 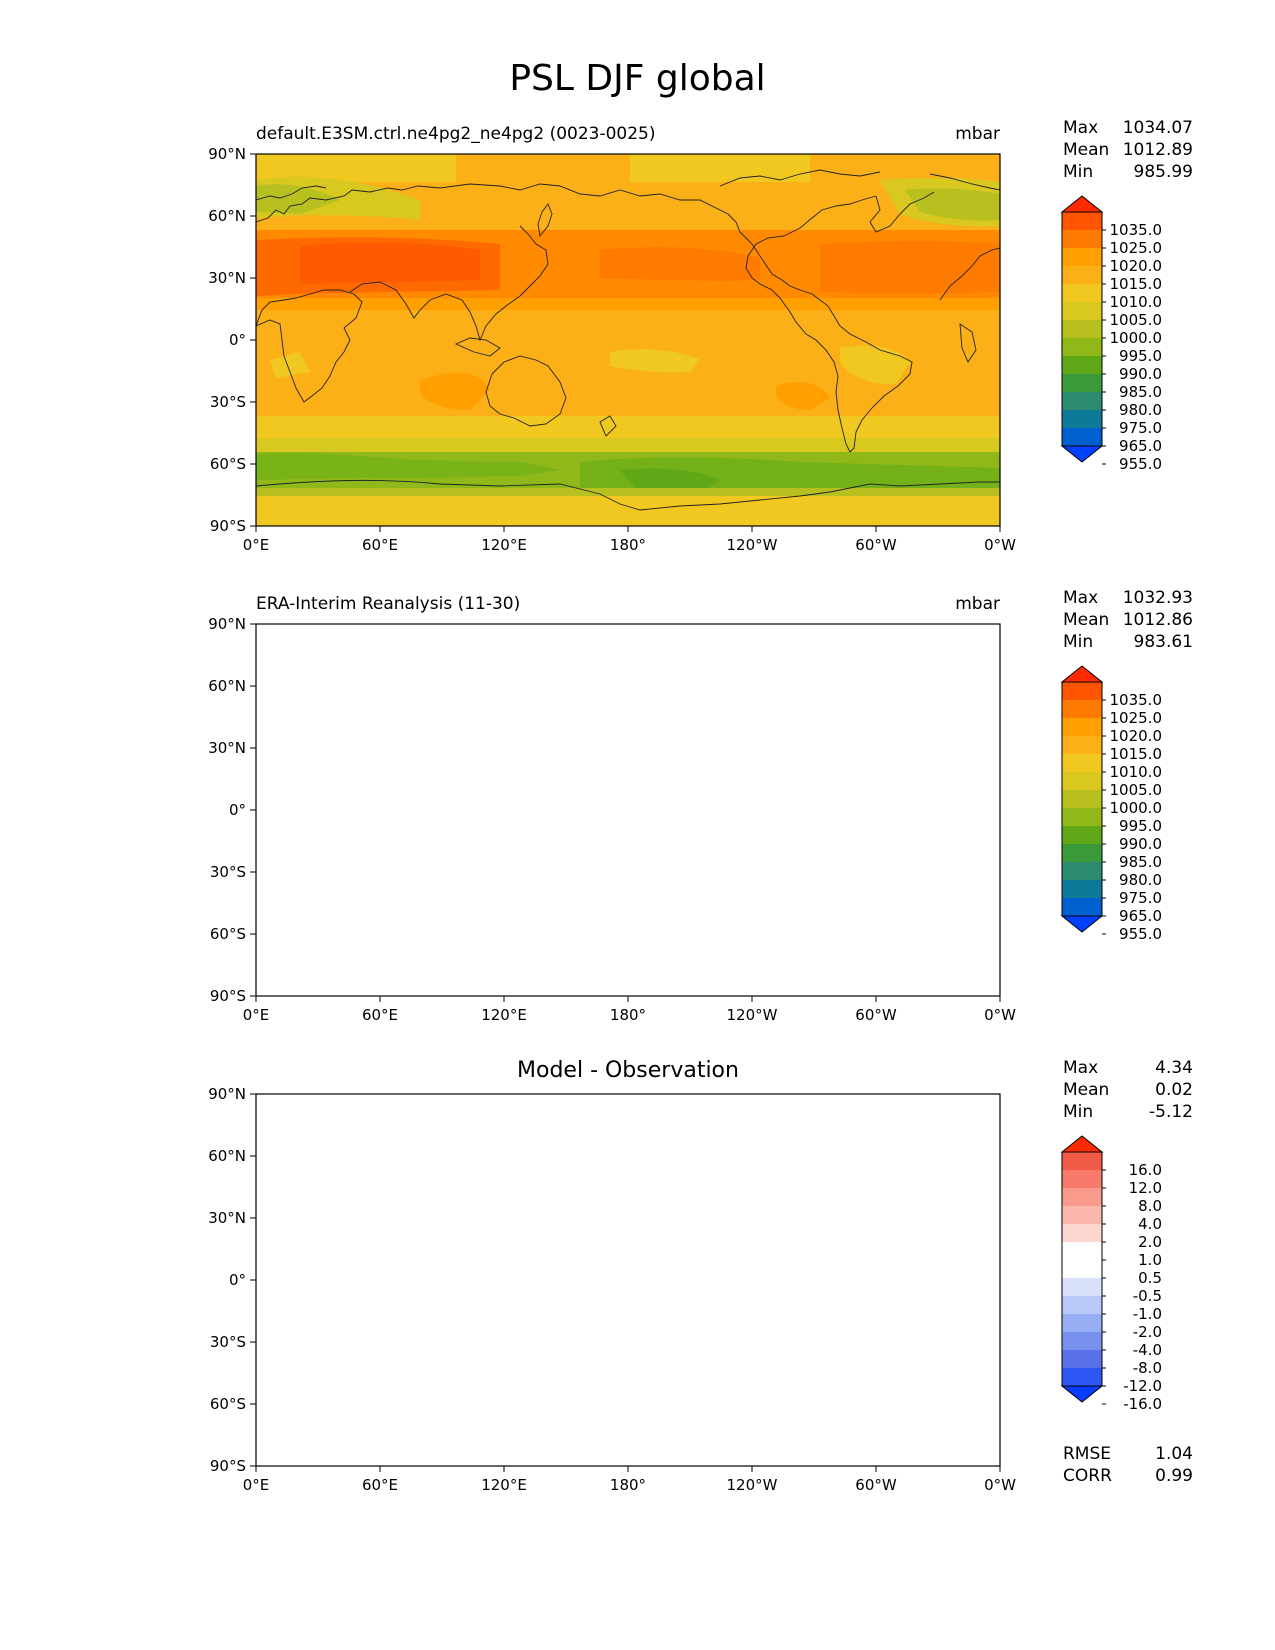 What do you see at coordinates (1140, 916) in the screenshot?
I see `colorbar-label: 965.0` at bounding box center [1140, 916].